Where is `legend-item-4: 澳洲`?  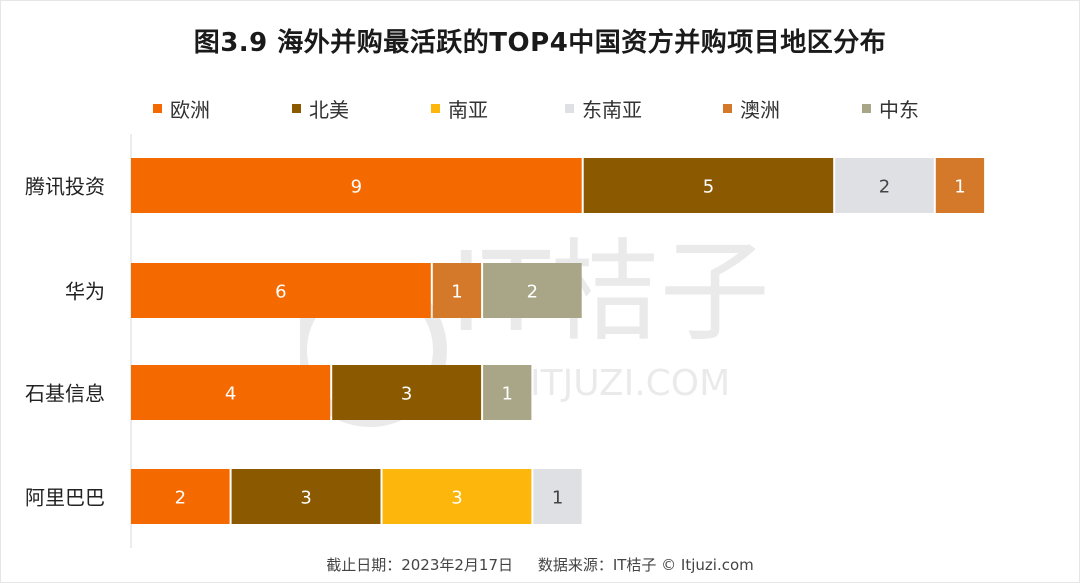 legend-item-4: 澳洲 is located at coordinates (751, 108).